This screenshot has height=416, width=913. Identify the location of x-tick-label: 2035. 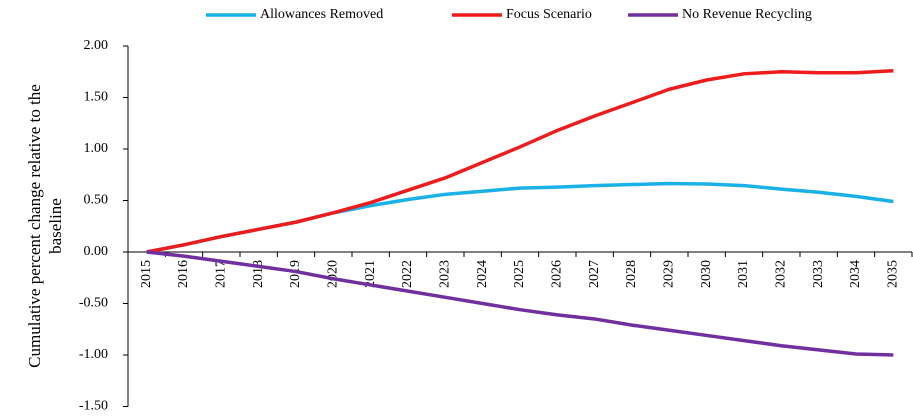
(893, 274).